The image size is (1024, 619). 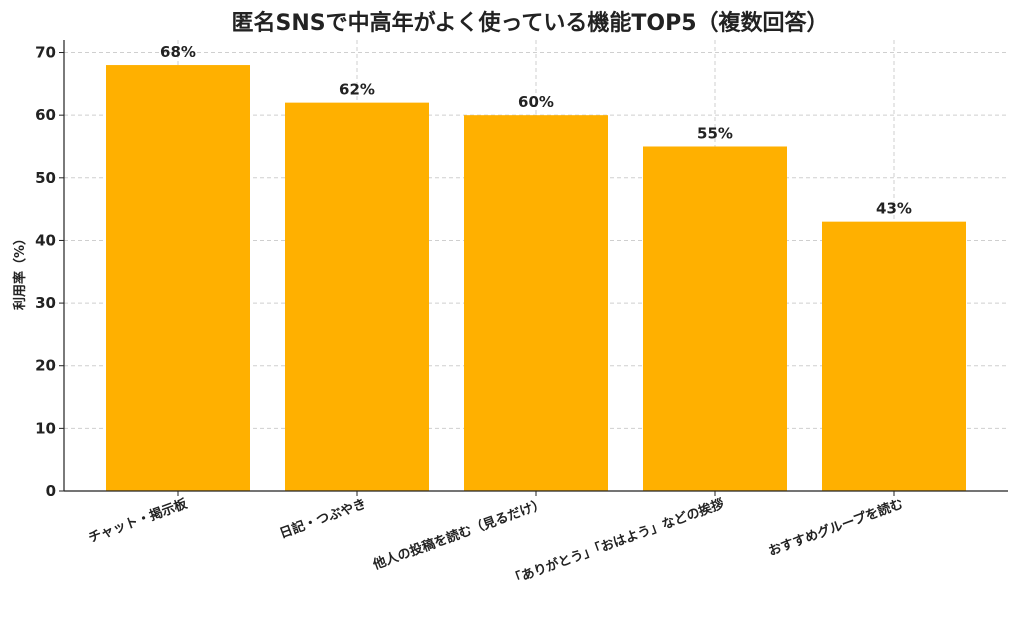 I want to click on data-label: 55%, so click(x=715, y=133).